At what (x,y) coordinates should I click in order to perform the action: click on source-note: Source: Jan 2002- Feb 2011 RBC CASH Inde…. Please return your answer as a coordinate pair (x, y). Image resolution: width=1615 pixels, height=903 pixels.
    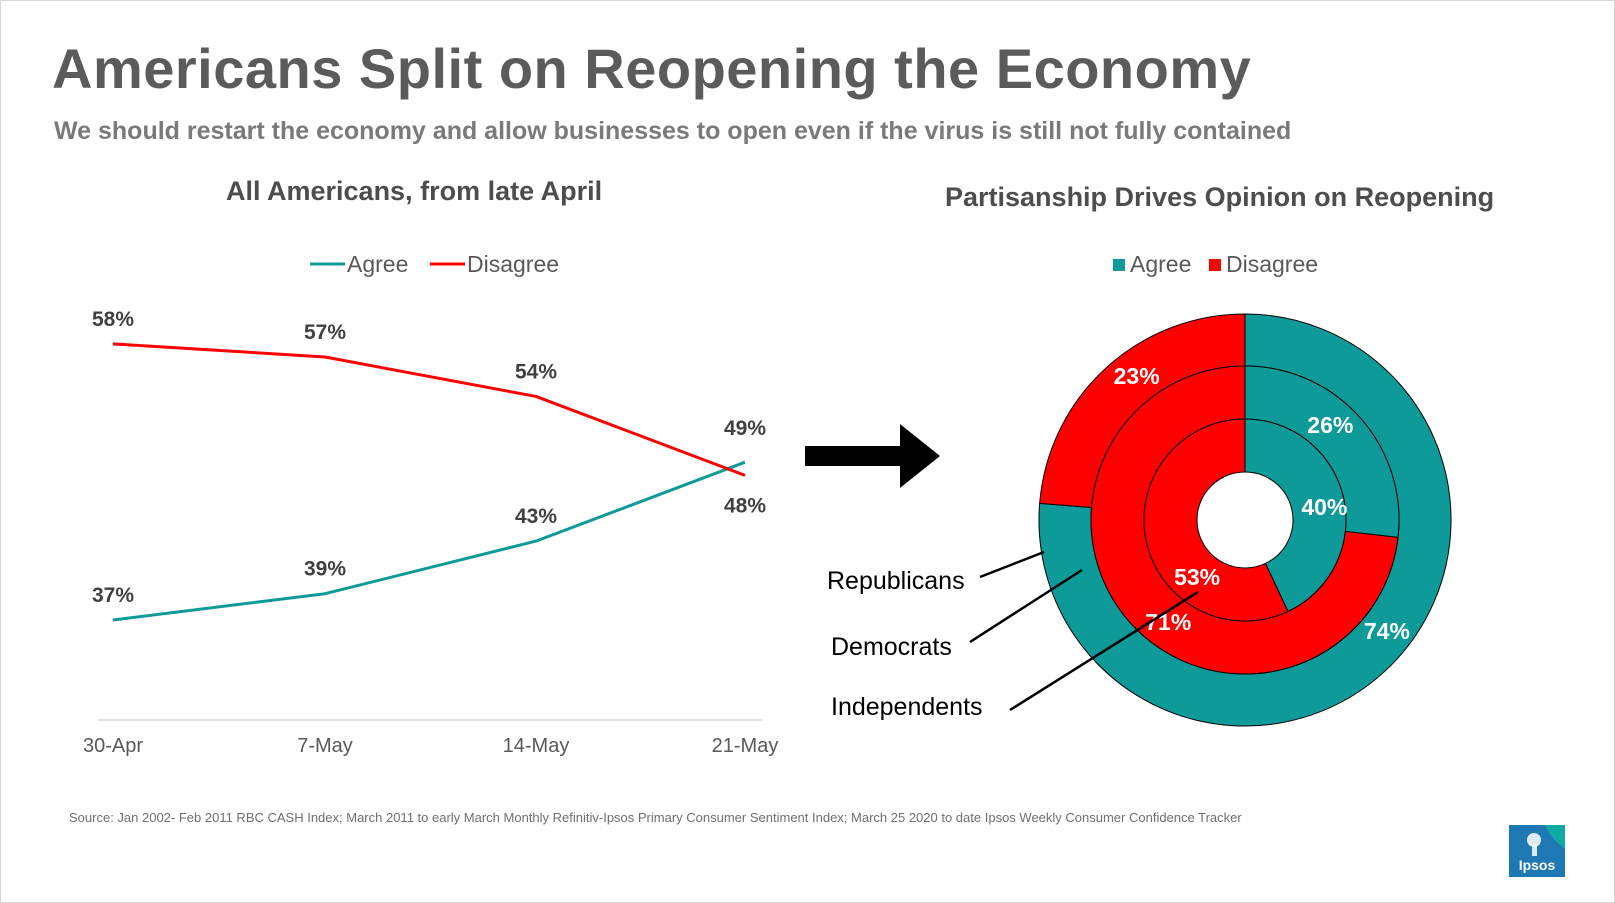
    Looking at the image, I should click on (655, 817).